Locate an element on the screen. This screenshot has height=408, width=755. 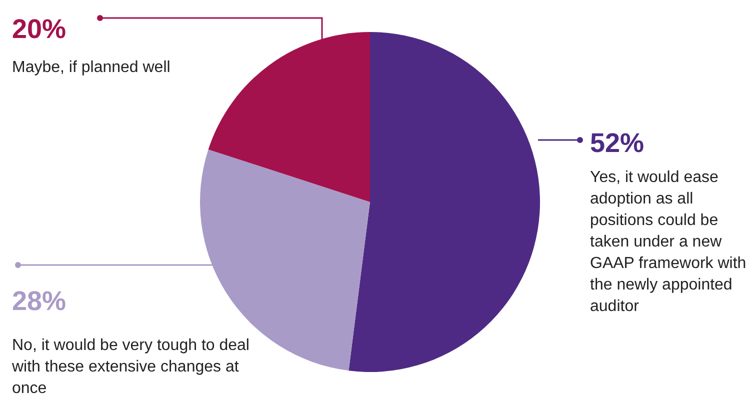
data-label: 52% is located at coordinates (617, 143).